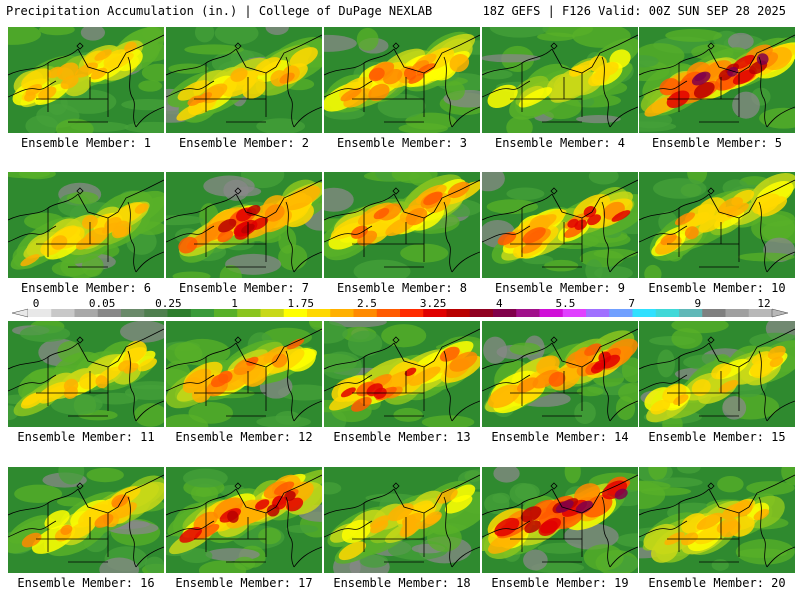  What do you see at coordinates (717, 437) in the screenshot?
I see `ensemble-member-label: Ensemble Member: 15` at bounding box center [717, 437].